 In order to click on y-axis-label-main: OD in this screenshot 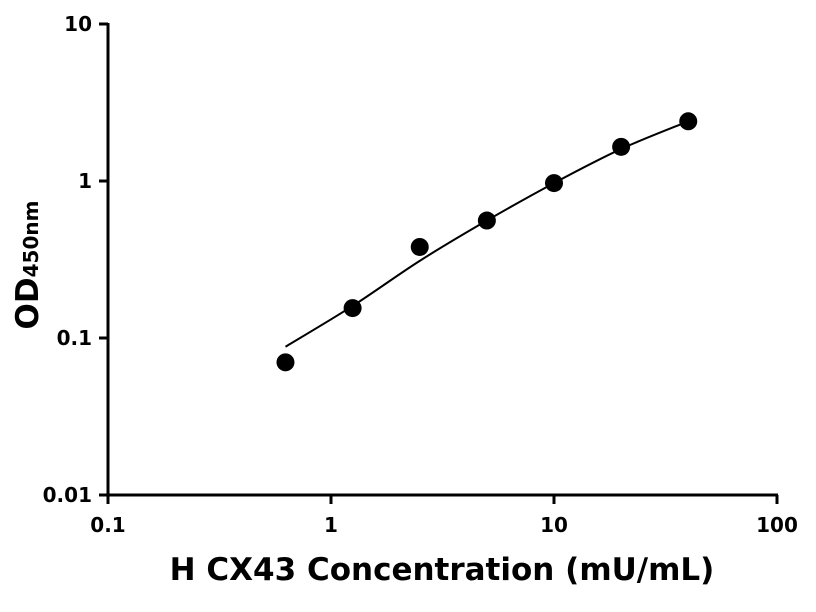, I will do `click(28, 303)`.